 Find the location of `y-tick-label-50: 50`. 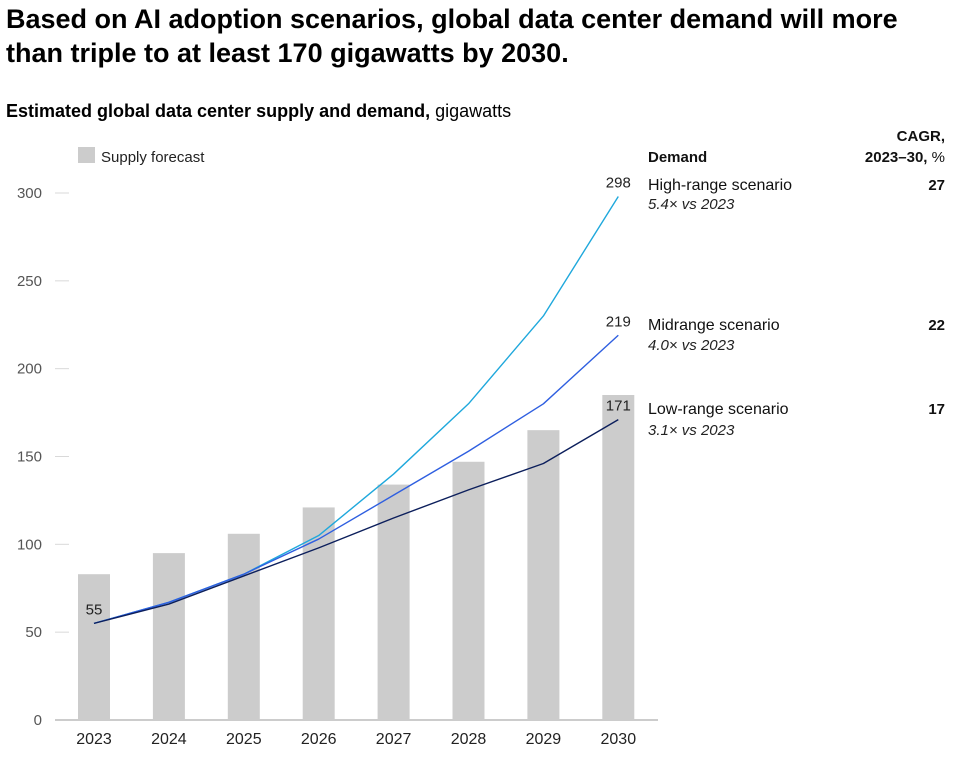

y-tick-label-50: 50 is located at coordinates (33, 632).